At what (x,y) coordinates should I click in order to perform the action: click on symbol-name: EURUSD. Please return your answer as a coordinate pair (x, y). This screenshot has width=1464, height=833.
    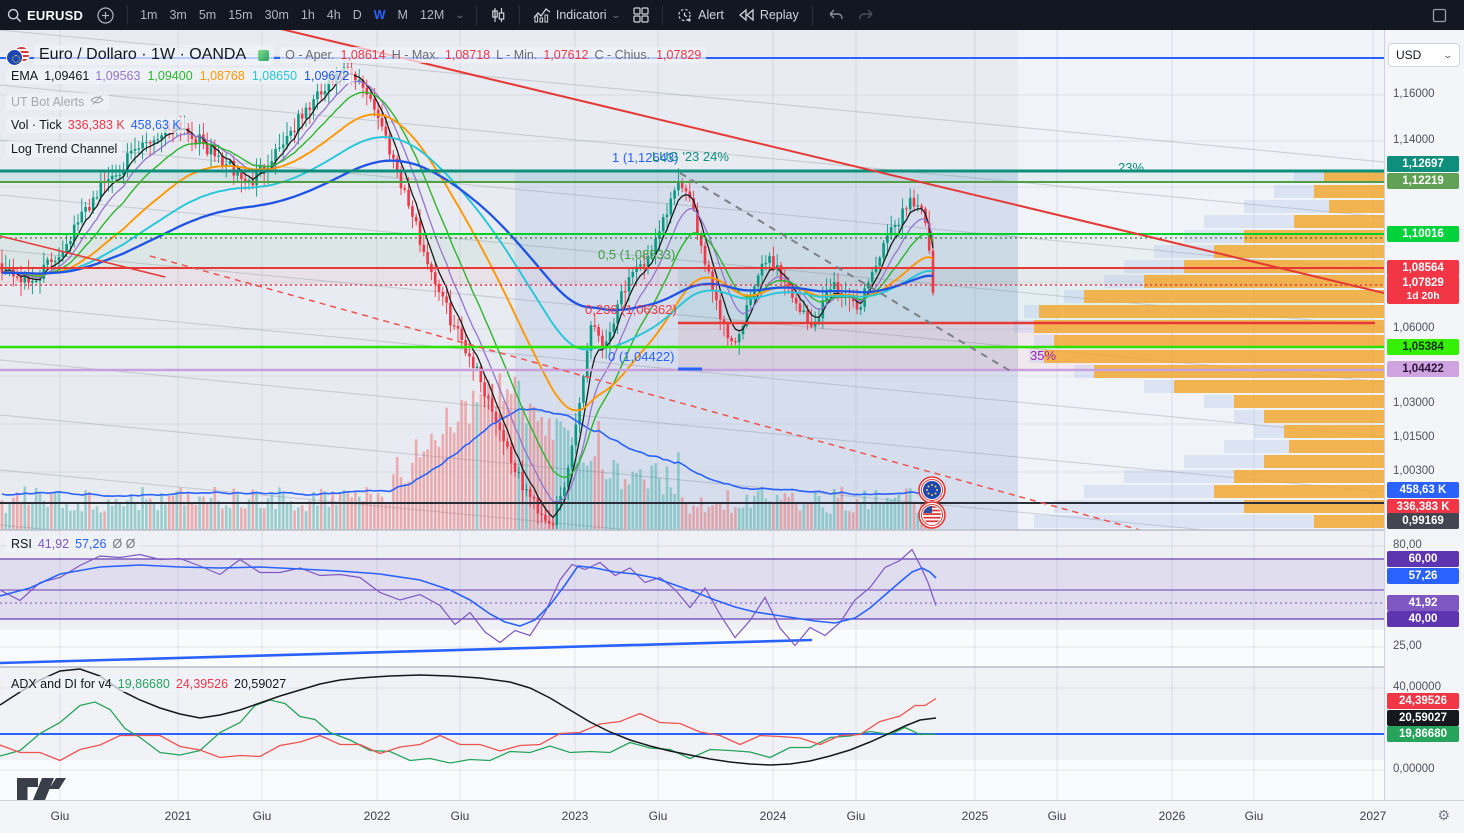
    Looking at the image, I should click on (55, 15).